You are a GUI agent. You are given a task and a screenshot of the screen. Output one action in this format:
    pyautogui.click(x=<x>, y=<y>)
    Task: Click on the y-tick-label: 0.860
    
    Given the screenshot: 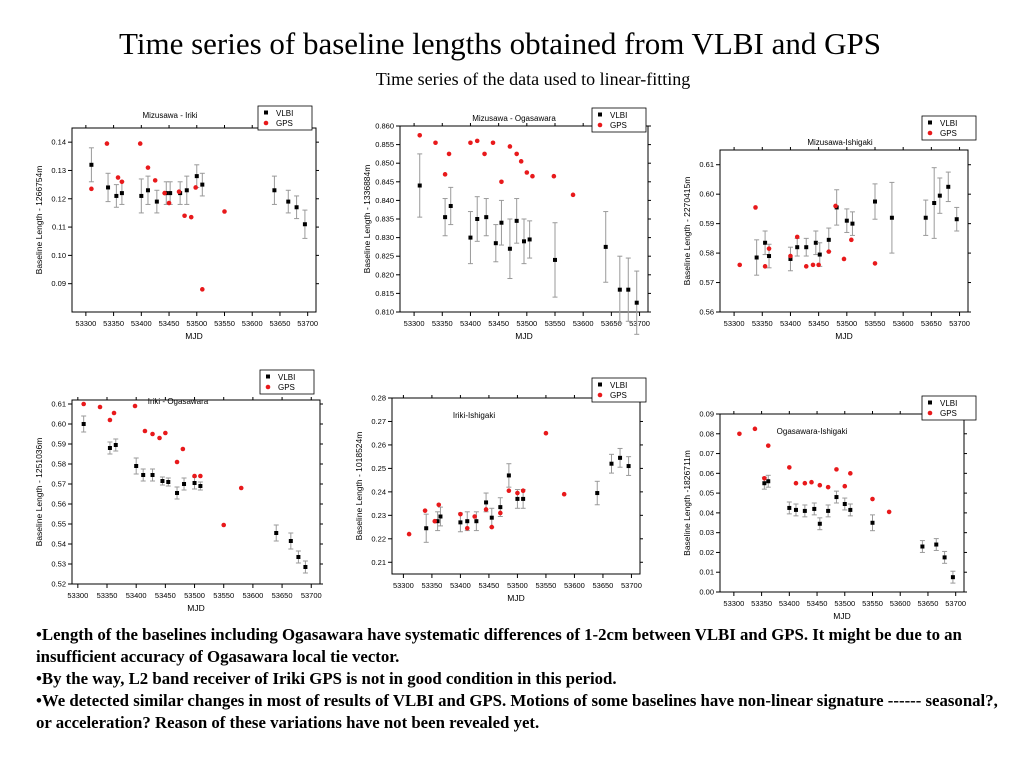 What is the action you would take?
    pyautogui.click(x=384, y=126)
    